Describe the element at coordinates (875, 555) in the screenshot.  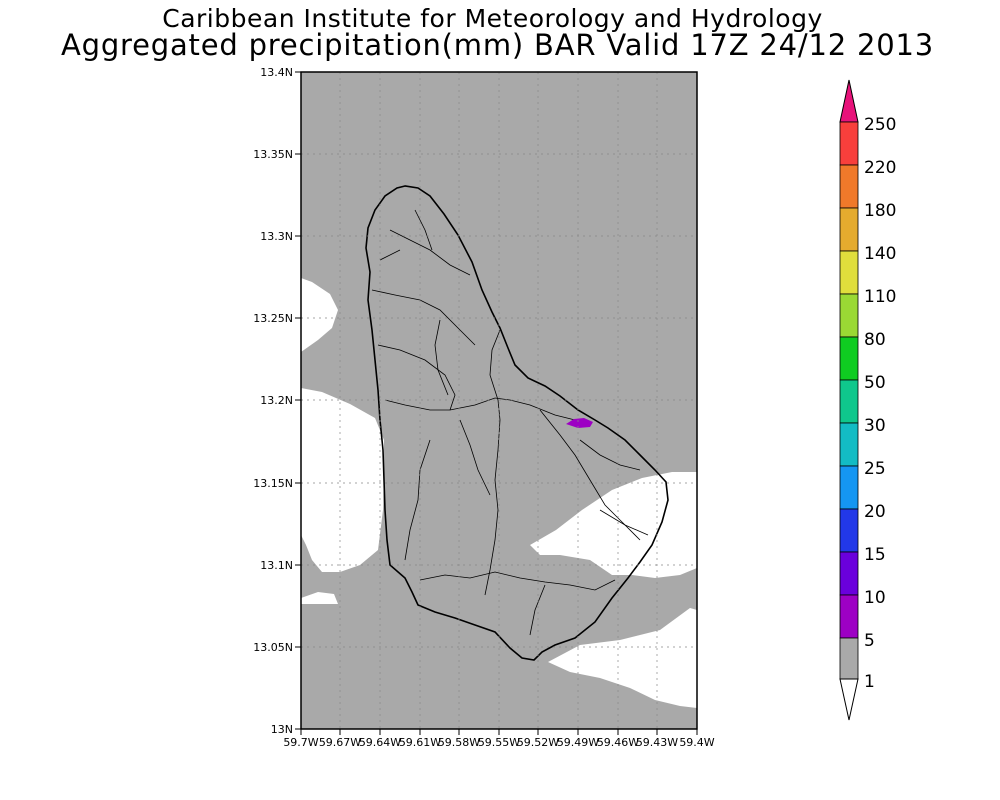
I see `colorbar-label: 15` at that location.